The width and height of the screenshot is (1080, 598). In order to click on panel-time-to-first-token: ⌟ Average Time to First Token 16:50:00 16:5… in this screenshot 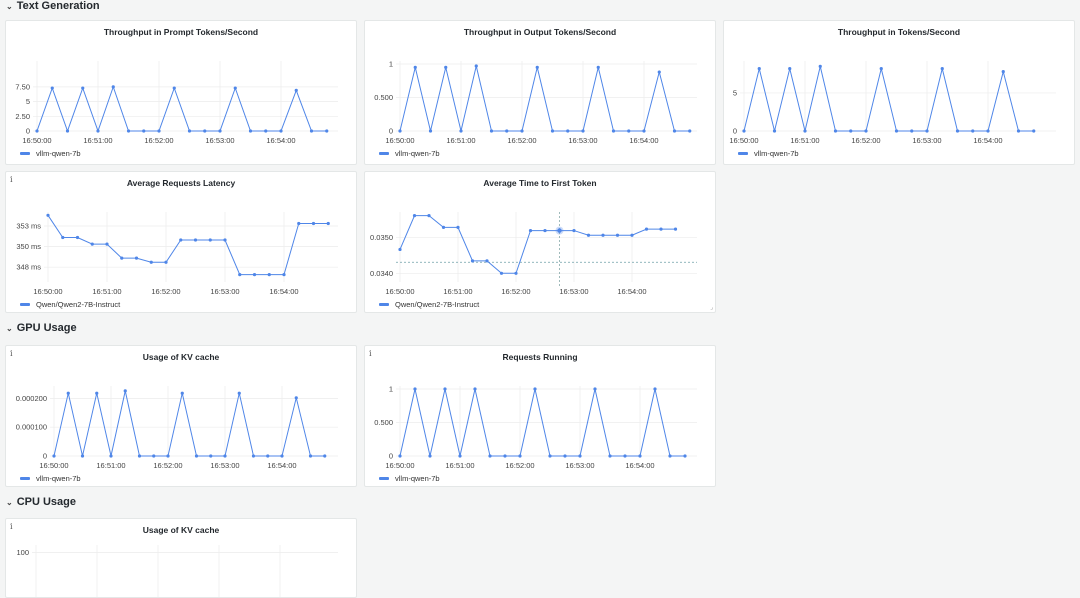, I will do `click(540, 242)`.